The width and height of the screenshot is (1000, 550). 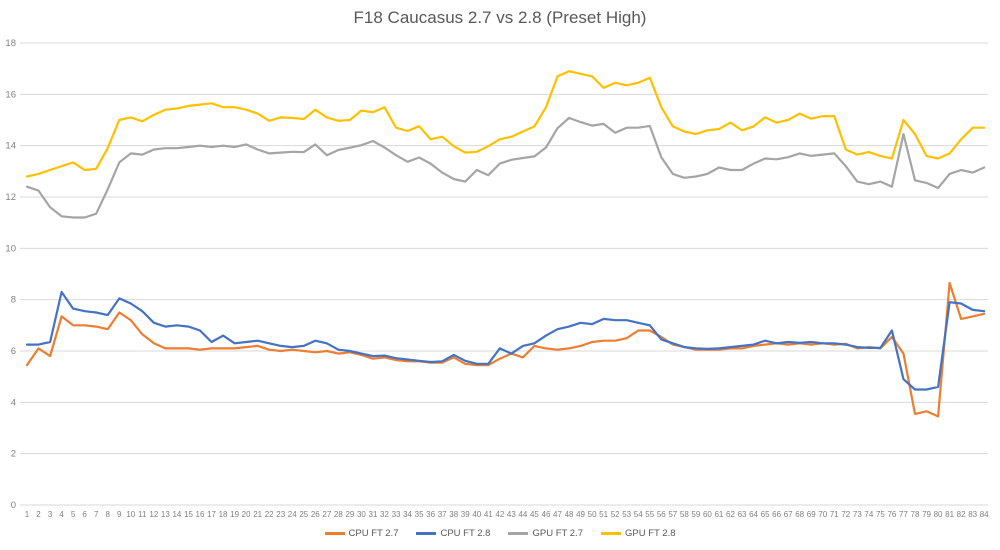 I want to click on x-tick-label: 61, so click(x=718, y=514).